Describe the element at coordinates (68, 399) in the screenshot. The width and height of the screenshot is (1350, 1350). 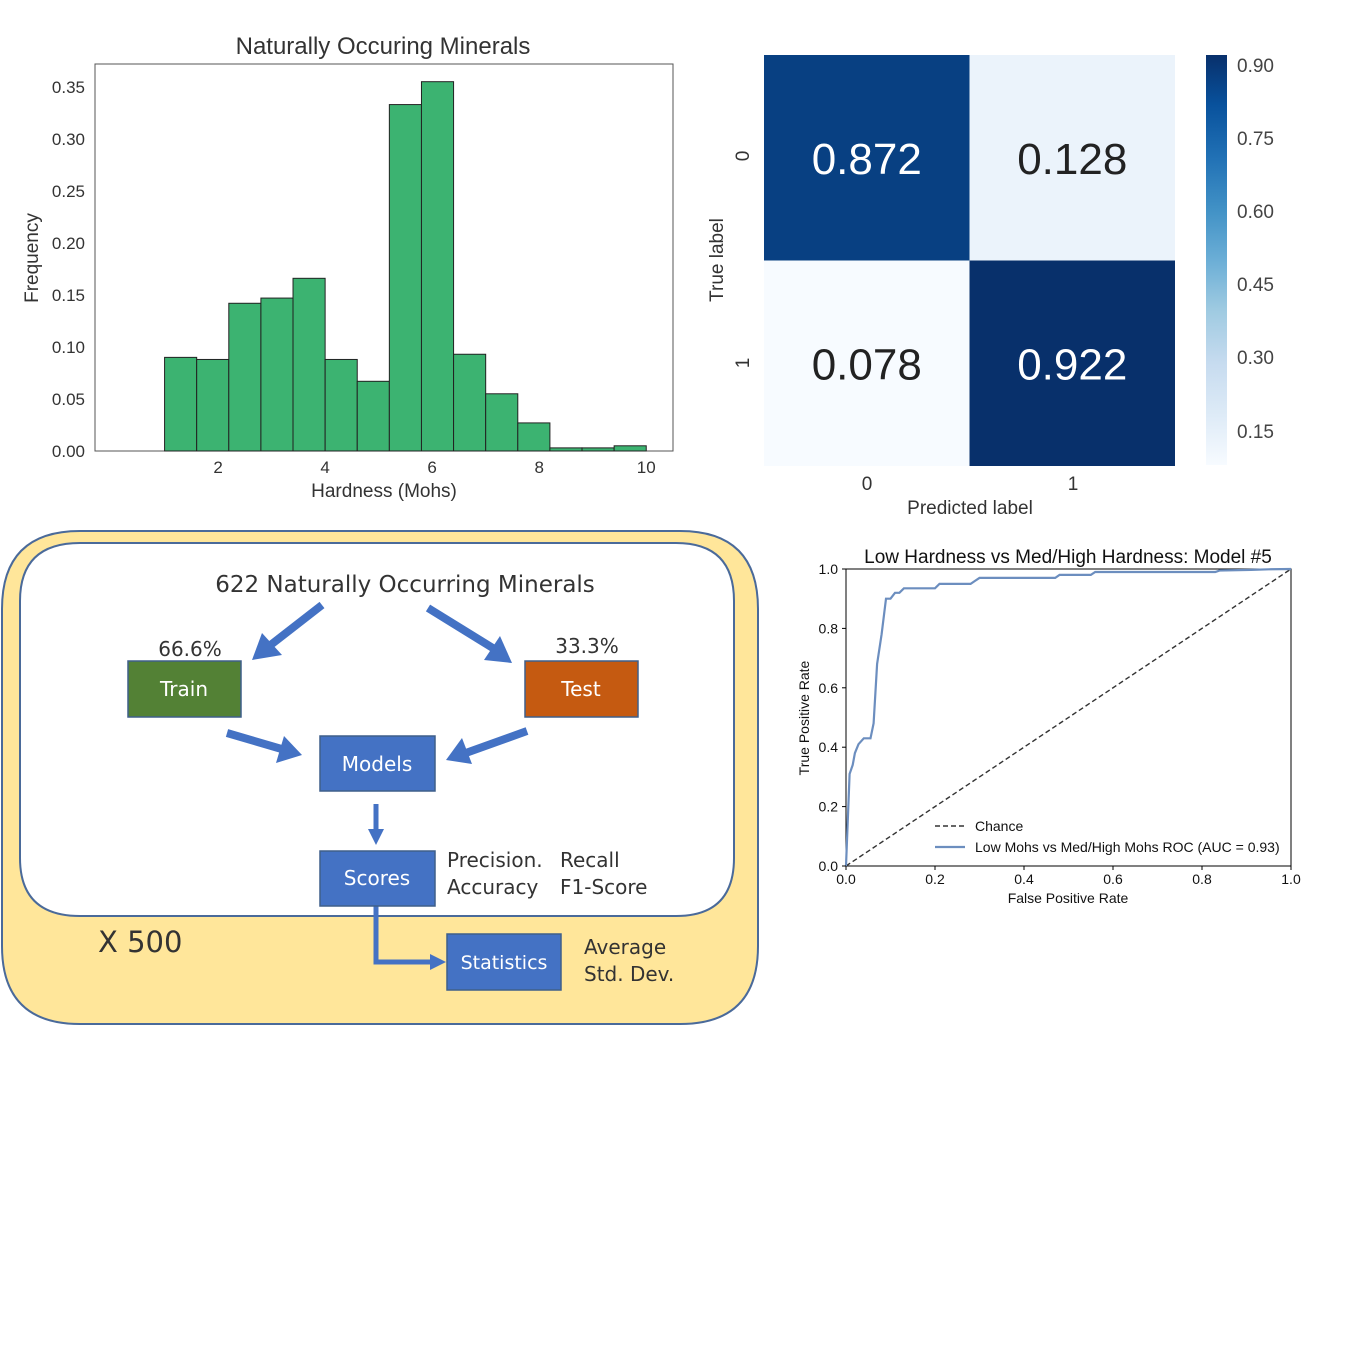
I see `histogram-y-tick-label: 0.05` at that location.